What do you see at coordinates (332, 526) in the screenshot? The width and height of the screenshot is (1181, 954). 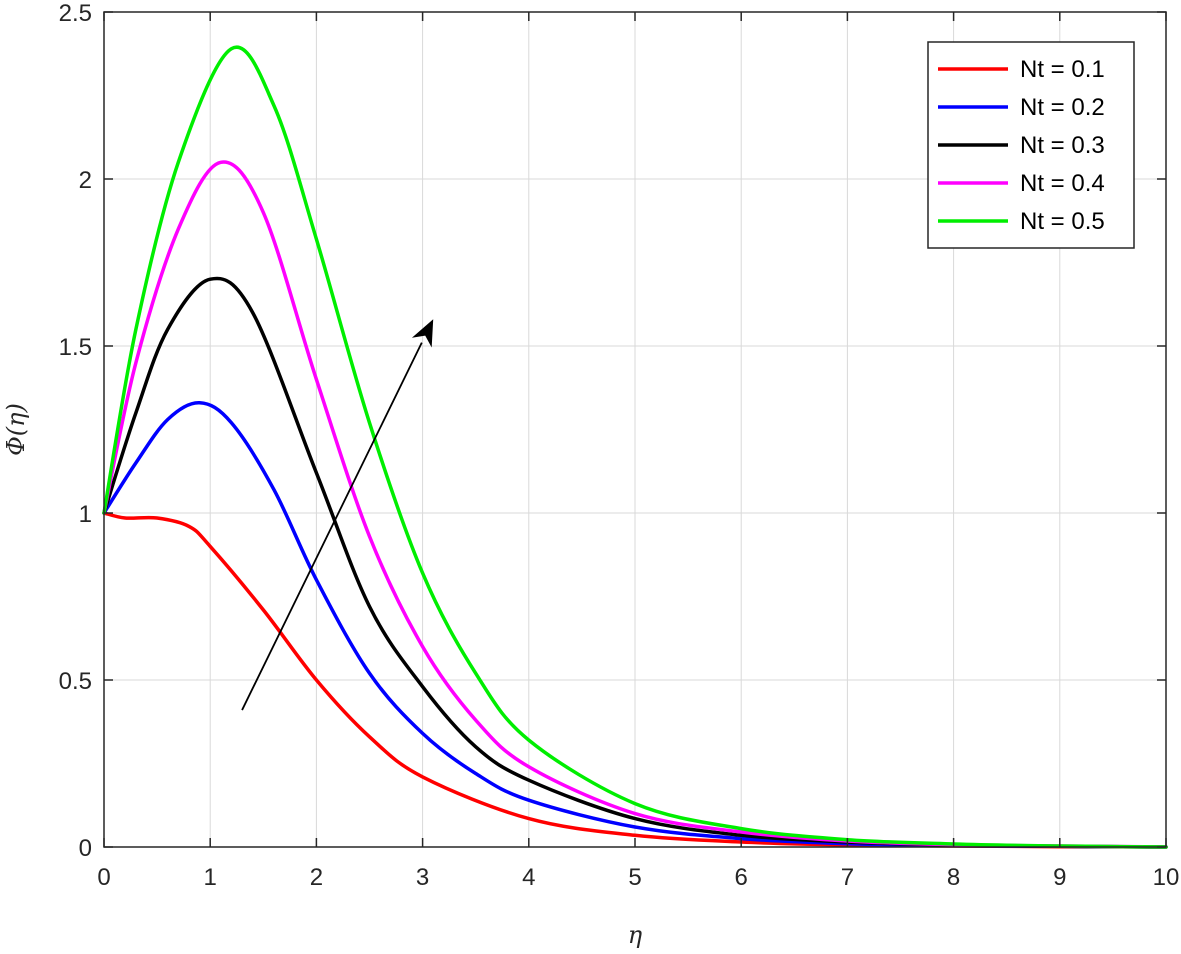 I see `arrow-shaft` at bounding box center [332, 526].